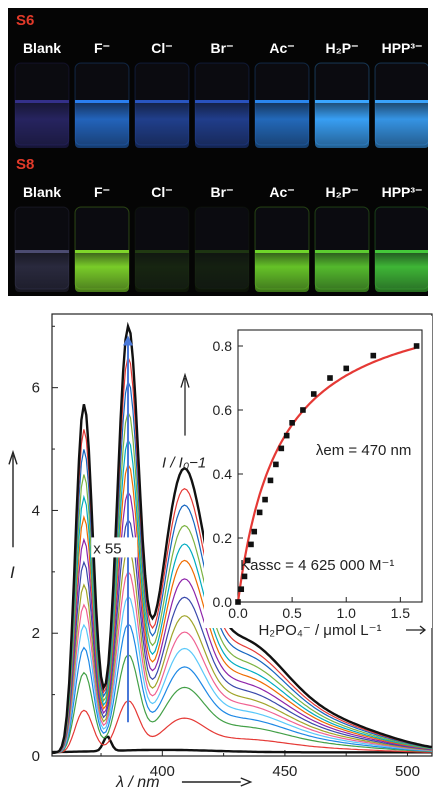 The width and height of the screenshot is (437, 790). What do you see at coordinates (36, 756) in the screenshot?
I see `y-tick-label: 0` at bounding box center [36, 756].